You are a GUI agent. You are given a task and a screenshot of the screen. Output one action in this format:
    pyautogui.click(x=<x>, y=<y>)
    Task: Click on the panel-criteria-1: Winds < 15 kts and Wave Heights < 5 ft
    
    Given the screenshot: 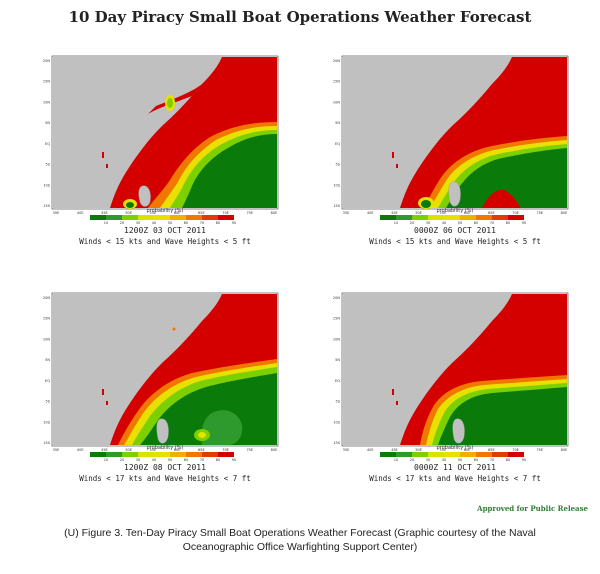 What is the action you would take?
    pyautogui.click(x=165, y=241)
    